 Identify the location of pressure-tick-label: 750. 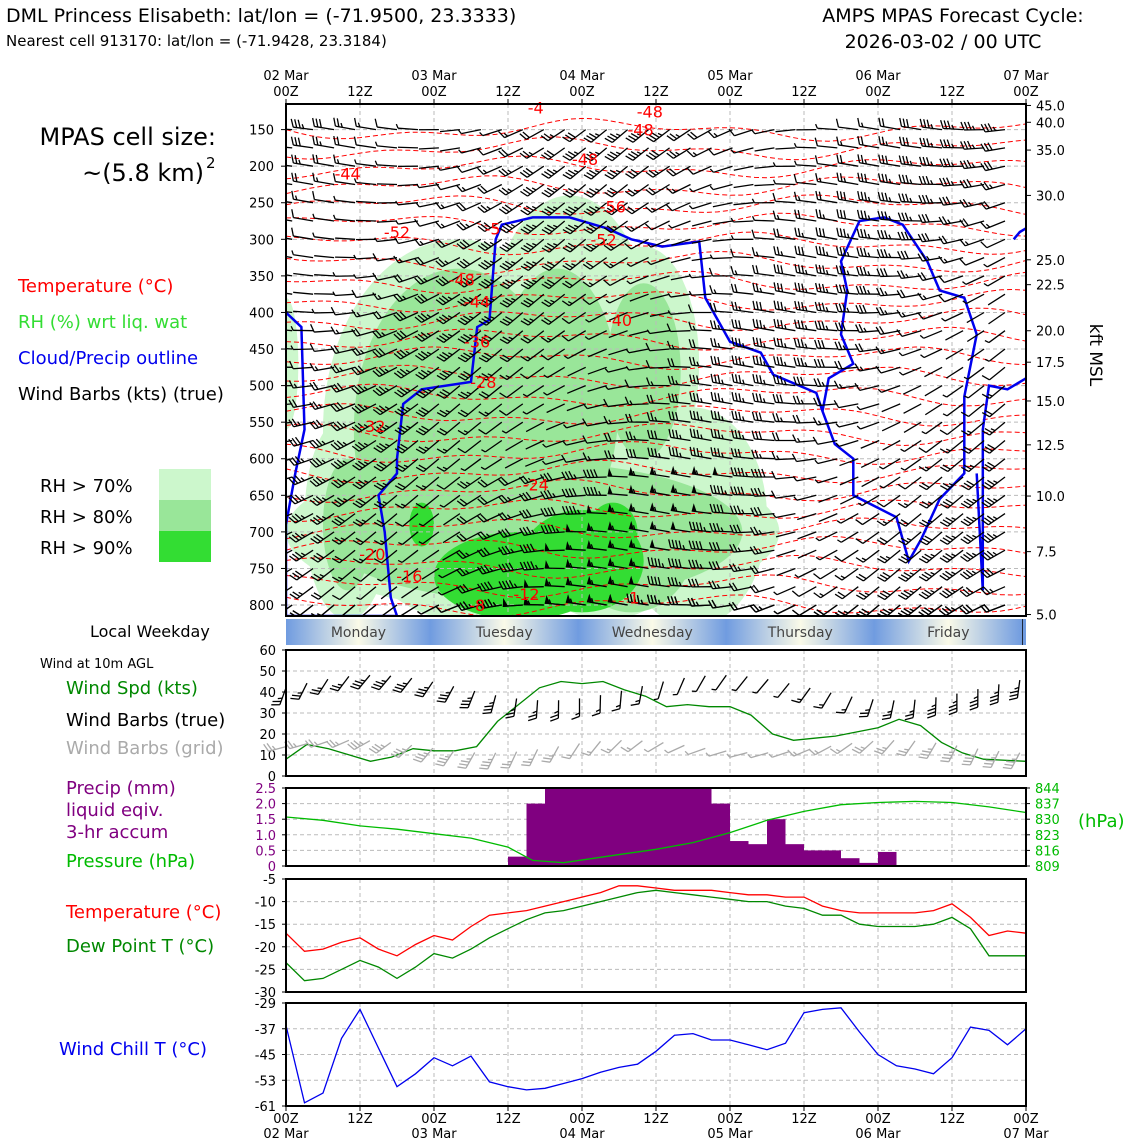
(261, 569).